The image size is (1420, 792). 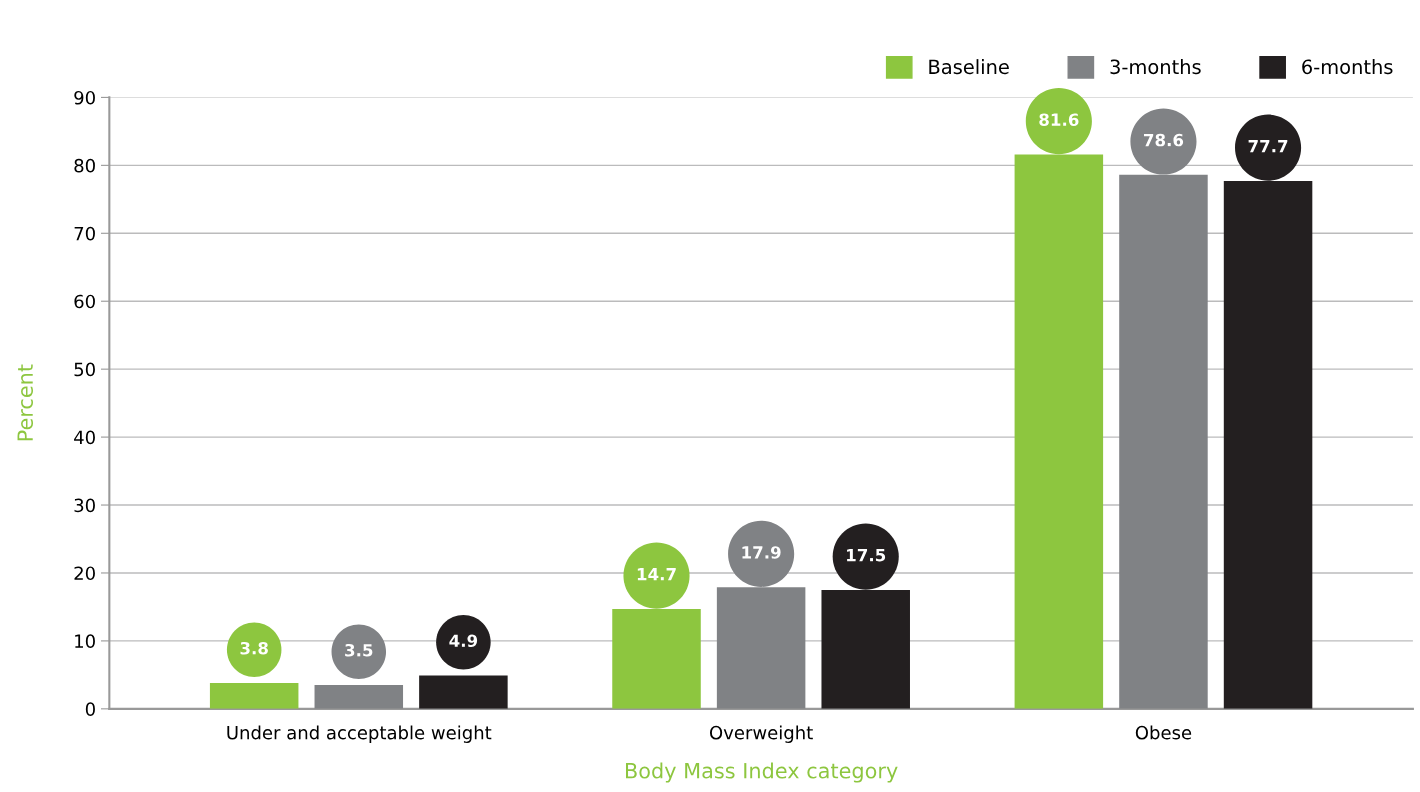 I want to click on data-label: 17.9, so click(x=761, y=552).